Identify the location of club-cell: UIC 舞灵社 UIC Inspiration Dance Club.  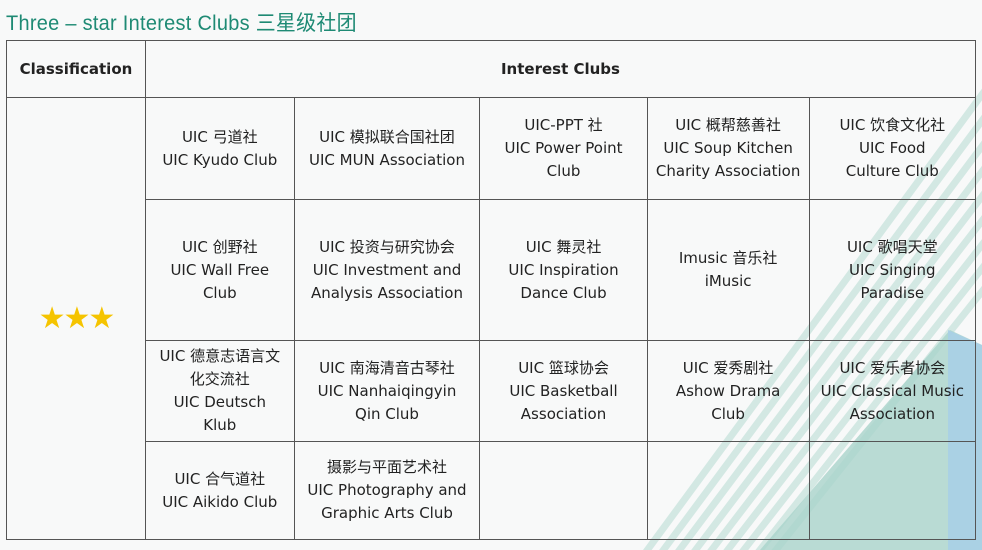
(563, 270).